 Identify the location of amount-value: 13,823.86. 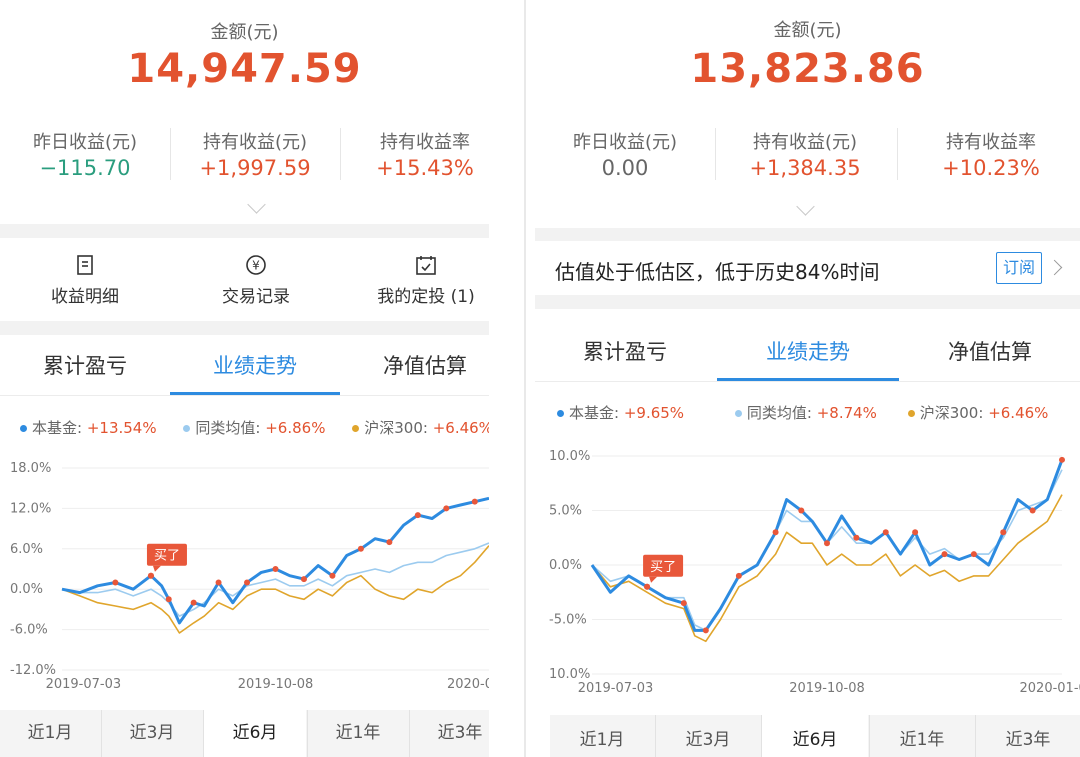
(807, 69).